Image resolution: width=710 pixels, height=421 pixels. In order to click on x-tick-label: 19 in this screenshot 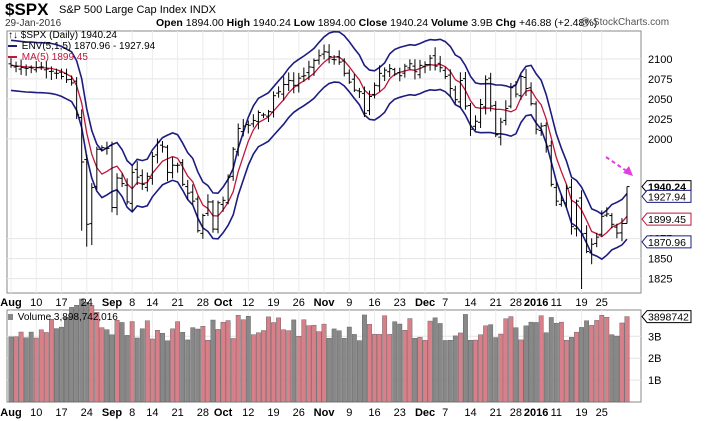, I will do `click(273, 303)`.